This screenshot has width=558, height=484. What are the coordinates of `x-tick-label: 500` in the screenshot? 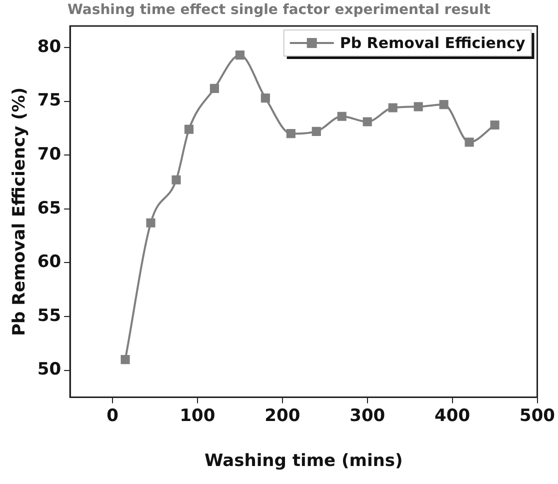 It's located at (538, 416).